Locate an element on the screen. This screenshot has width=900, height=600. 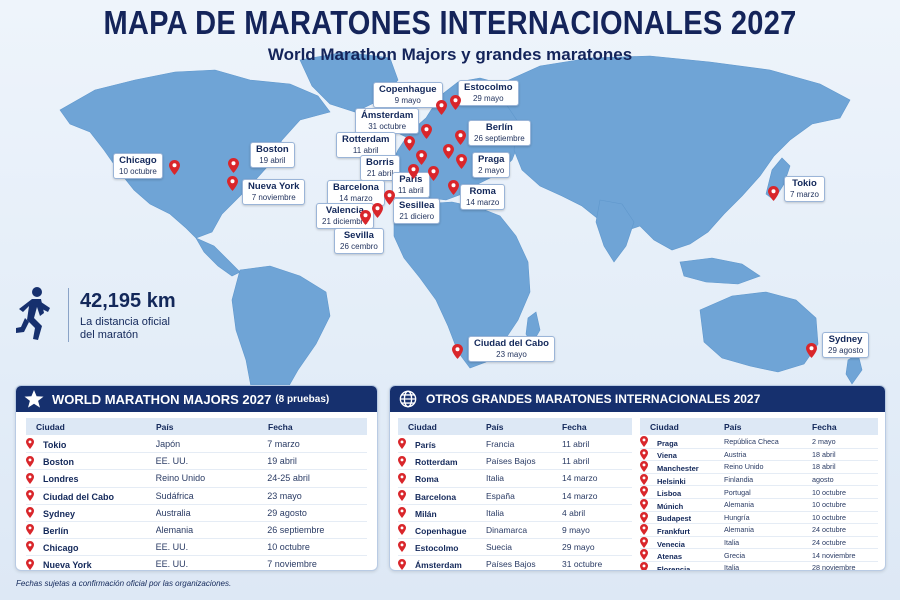
map-label-amsterdam: Ámsterdam 31 octubre is located at coordinates (387, 121).